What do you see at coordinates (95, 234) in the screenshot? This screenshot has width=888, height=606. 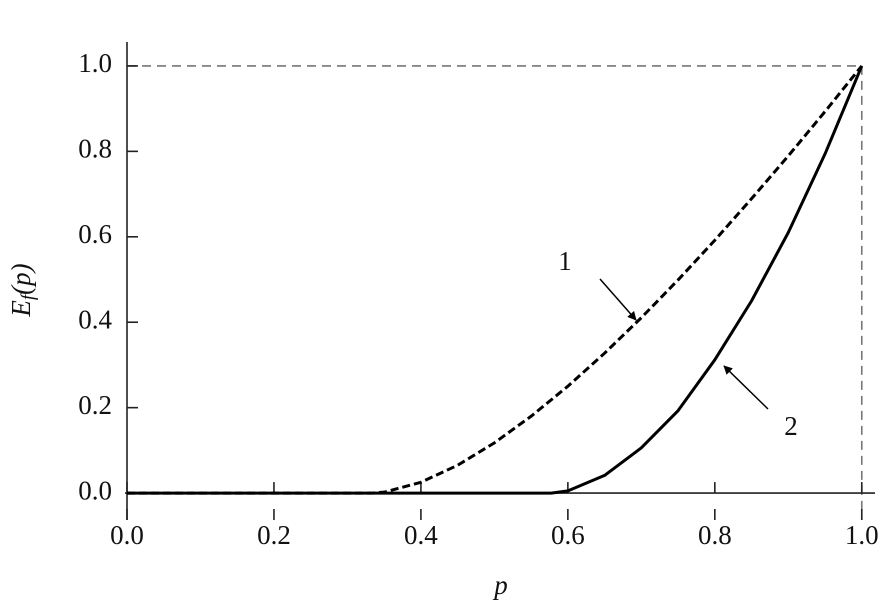 I see `y-tick-label: 0.6` at bounding box center [95, 234].